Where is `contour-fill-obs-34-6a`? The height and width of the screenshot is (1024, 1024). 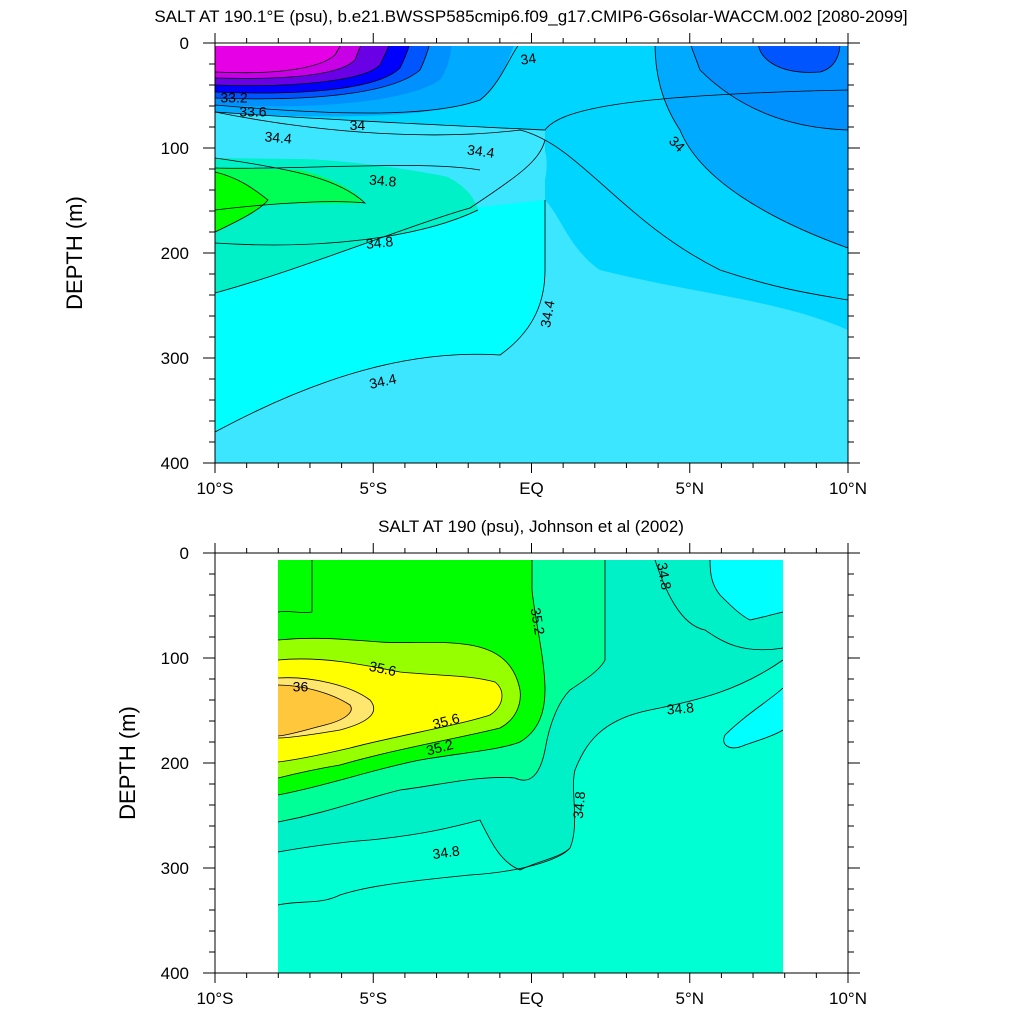 contour-fill-obs-34-6a is located at coordinates (746, 590).